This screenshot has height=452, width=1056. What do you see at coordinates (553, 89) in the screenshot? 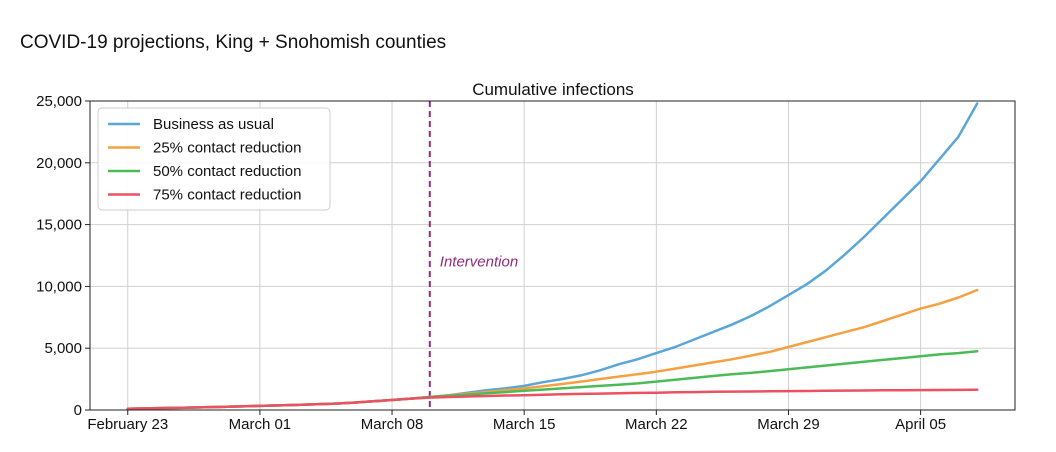
I see `chart-title: Cumulative infections` at bounding box center [553, 89].